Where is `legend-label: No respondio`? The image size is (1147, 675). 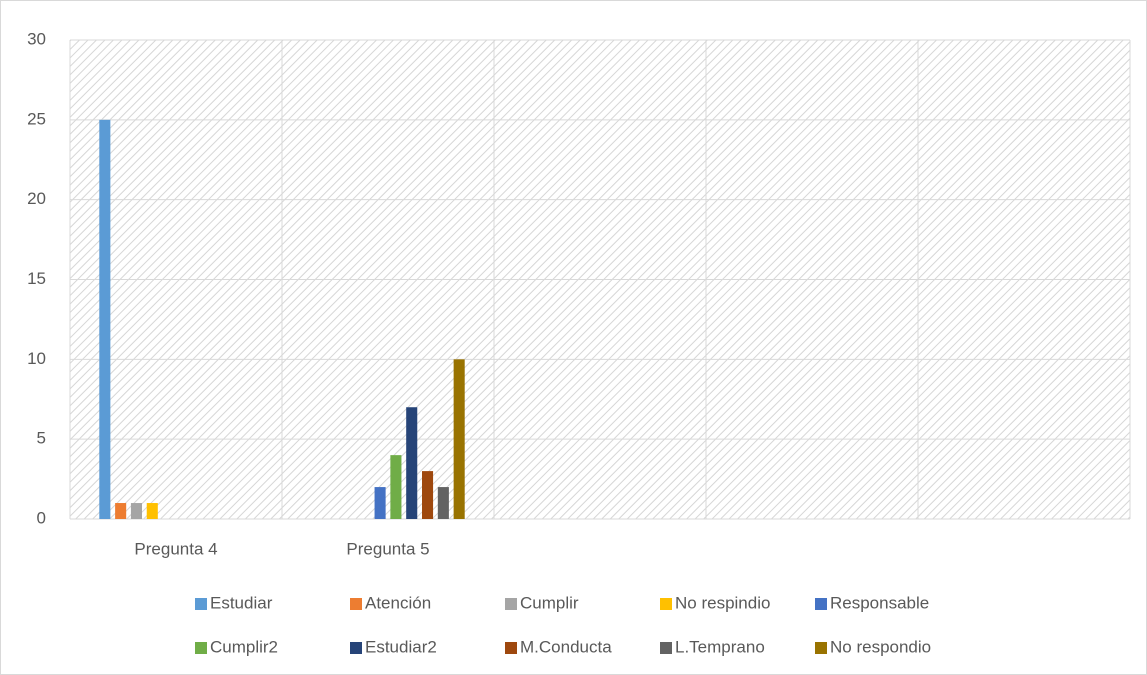
legend-label: No respondio is located at coordinates (880, 646).